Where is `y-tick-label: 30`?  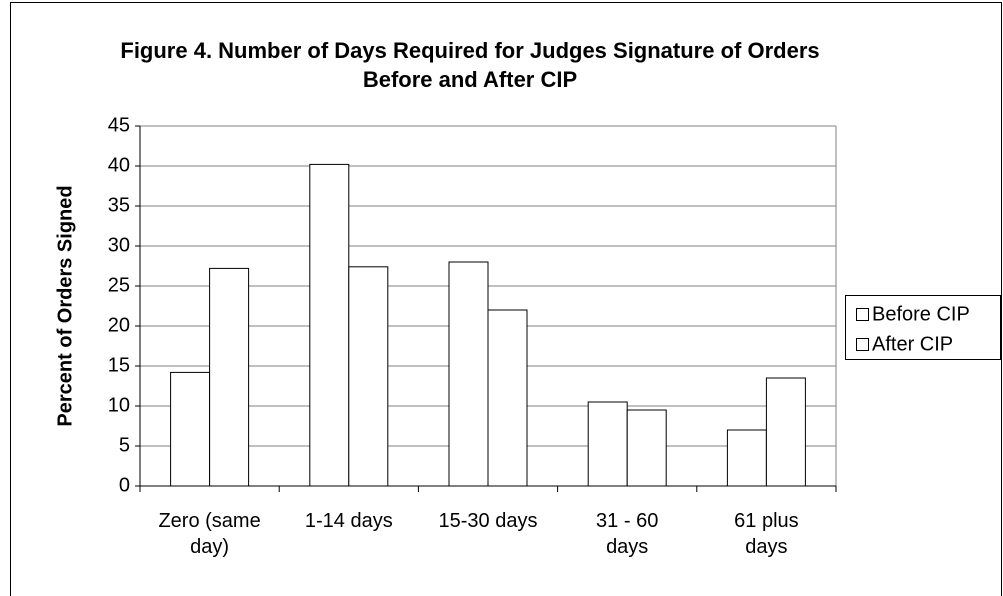 y-tick-label: 30 is located at coordinates (119, 245).